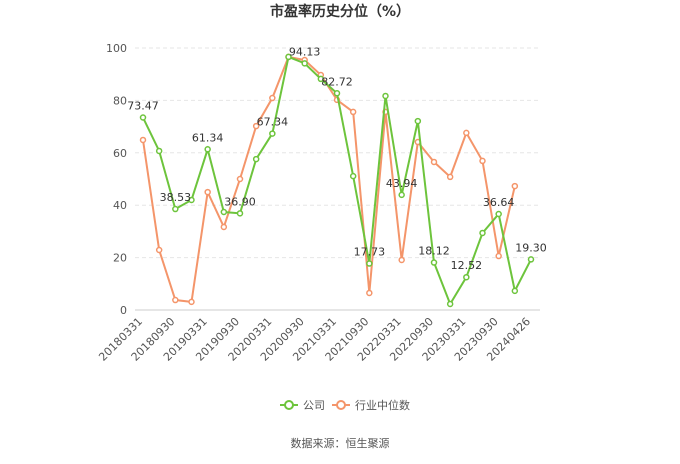 Image resolution: width=680 pixels, height=464 pixels. What do you see at coordinates (120, 100) in the screenshot?
I see `y-tick-label: 80` at bounding box center [120, 100].